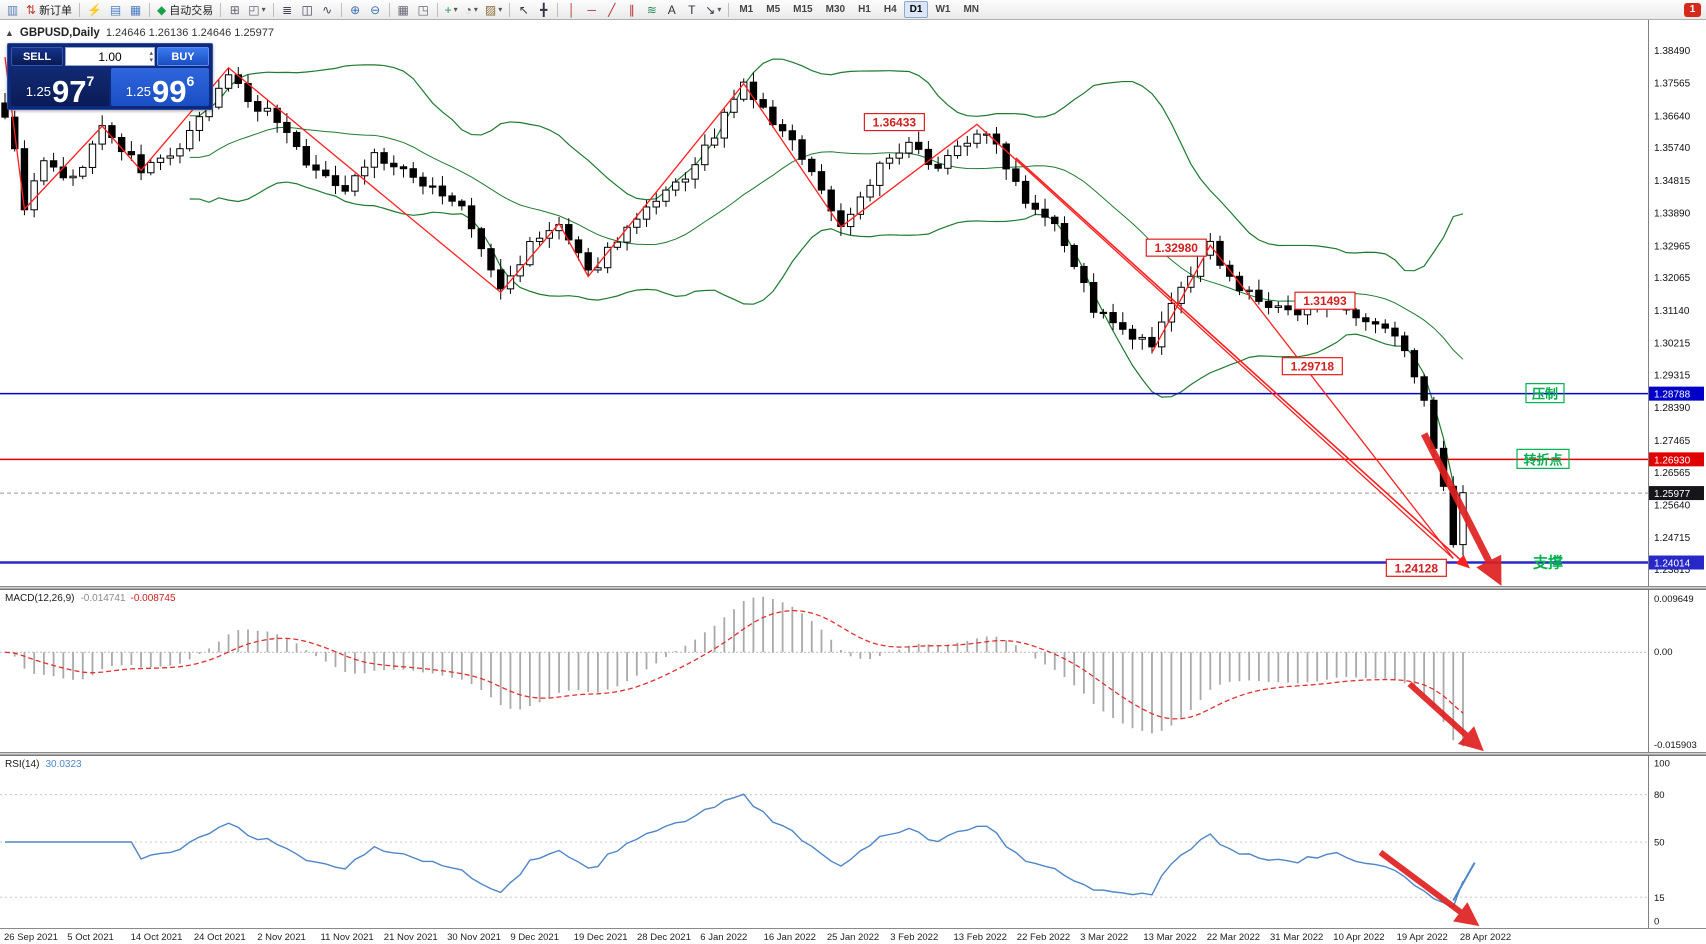 The width and height of the screenshot is (1706, 944). Describe the element at coordinates (523, 9) in the screenshot. I see `cursor-icon: ↖` at that location.